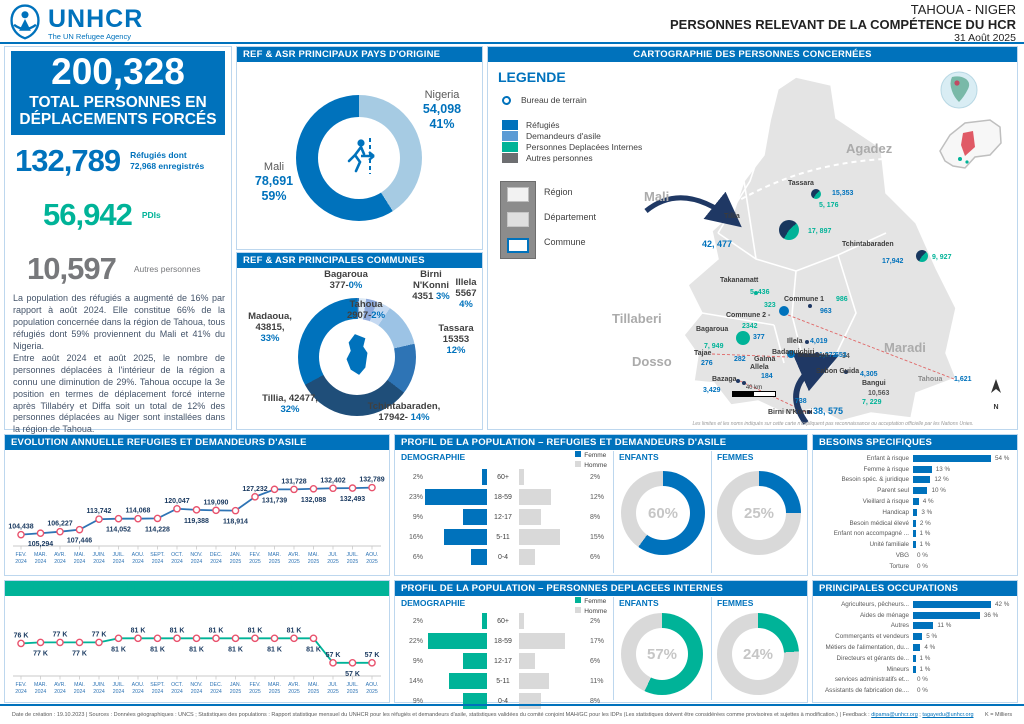 The image size is (1024, 724). What do you see at coordinates (868, 244) in the screenshot?
I see `map-site-label: Tchintabaraden` at bounding box center [868, 244].